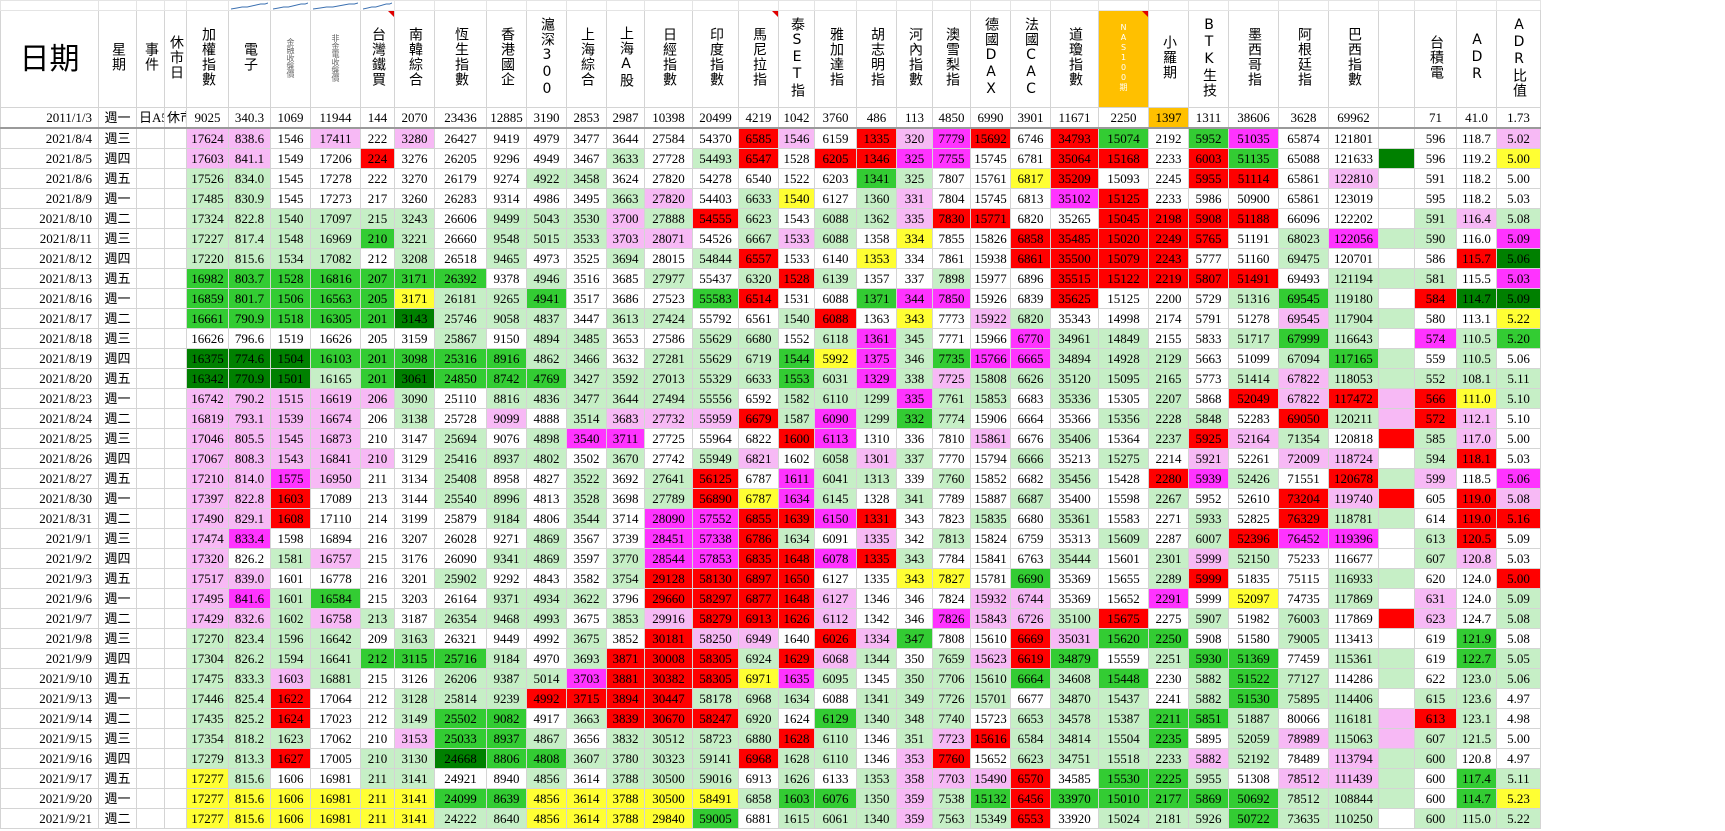 Image resolution: width=1725 pixels, height=831 pixels. Describe the element at coordinates (506, 658) in the screenshot. I see `value-cell: 9184` at that location.